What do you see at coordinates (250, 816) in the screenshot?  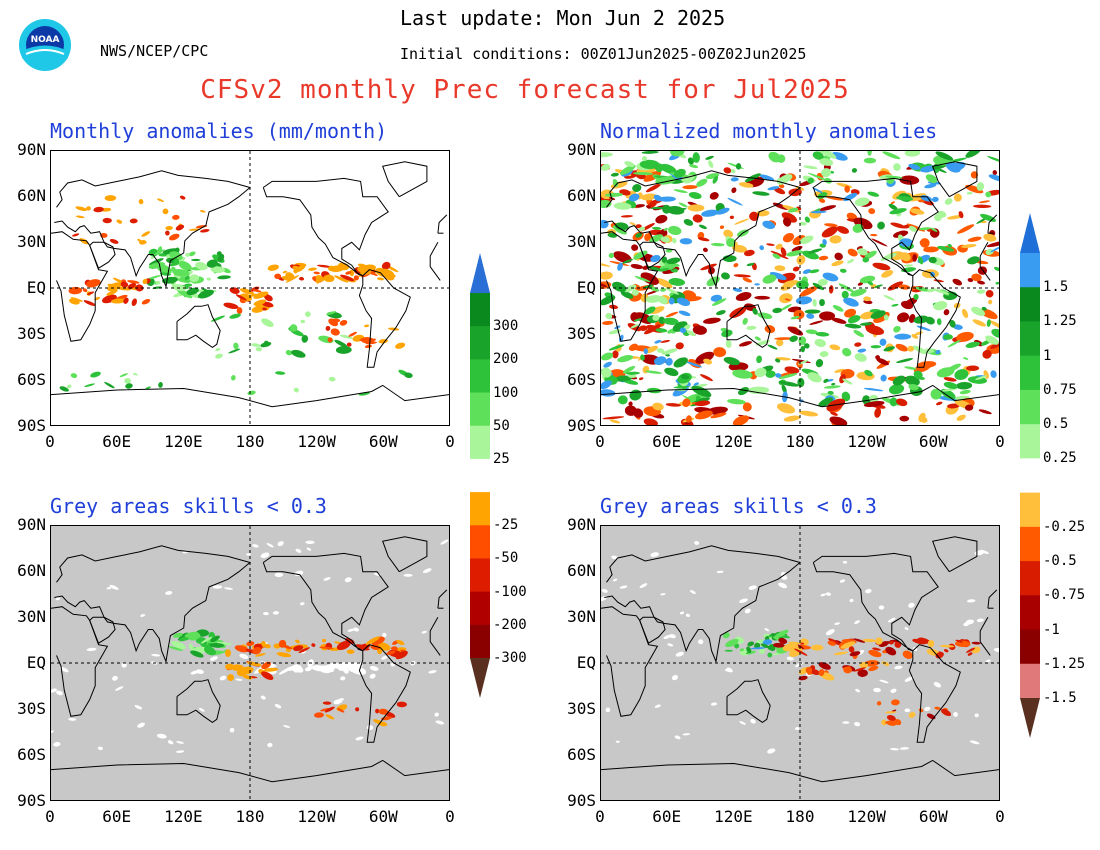 I see `lon-tick-label: 180` at bounding box center [250, 816].